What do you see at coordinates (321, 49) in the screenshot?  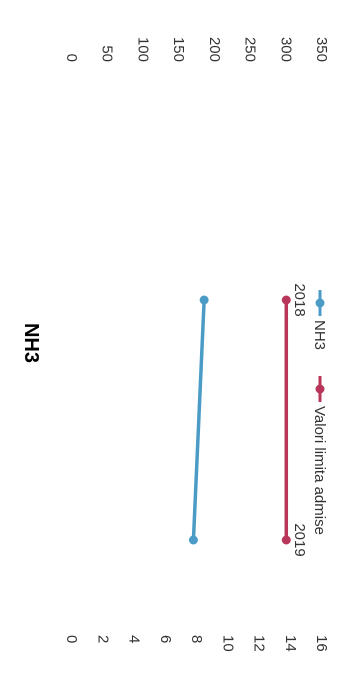 I see `left-tick-label: 350` at bounding box center [321, 49].